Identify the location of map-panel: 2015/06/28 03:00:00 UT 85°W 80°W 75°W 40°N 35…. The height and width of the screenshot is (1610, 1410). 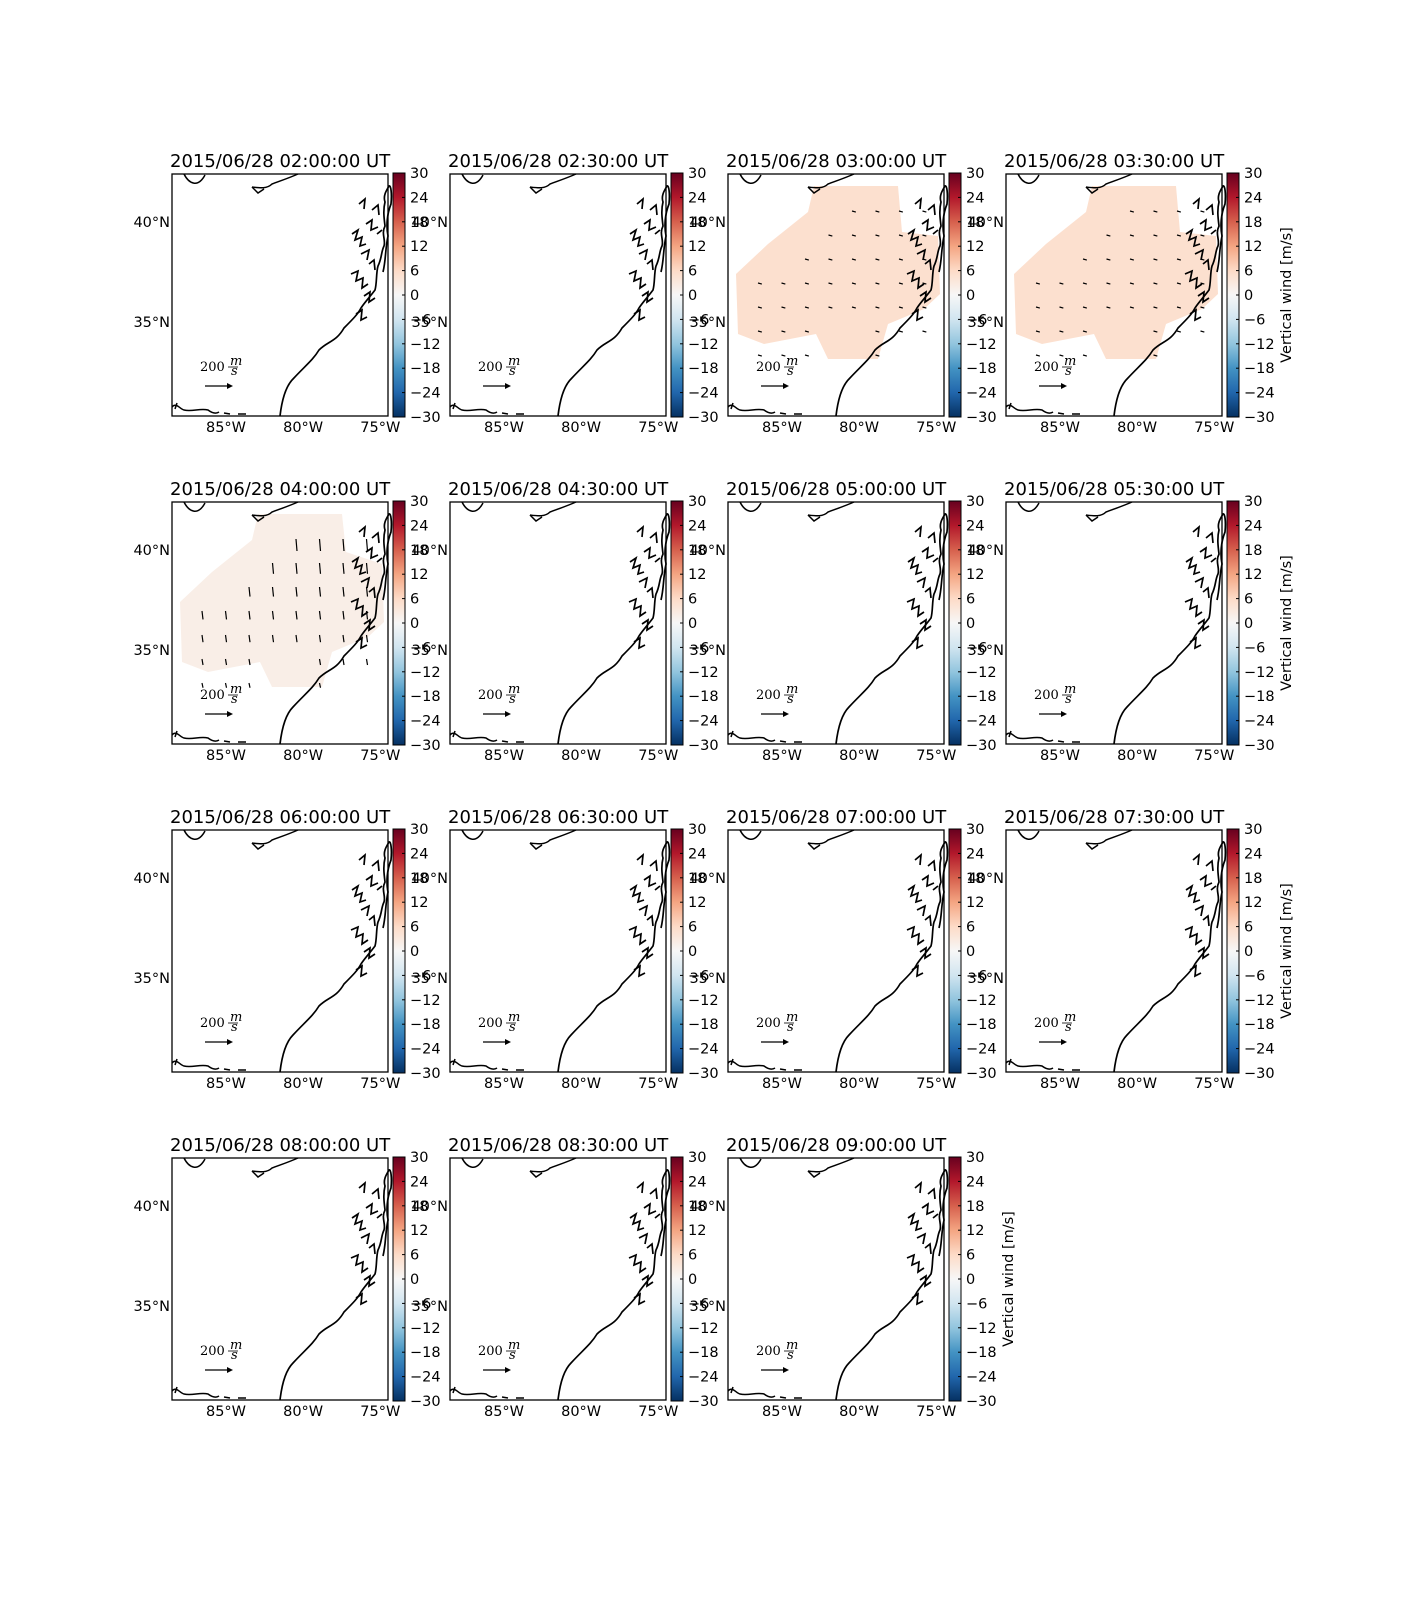
(842, 293).